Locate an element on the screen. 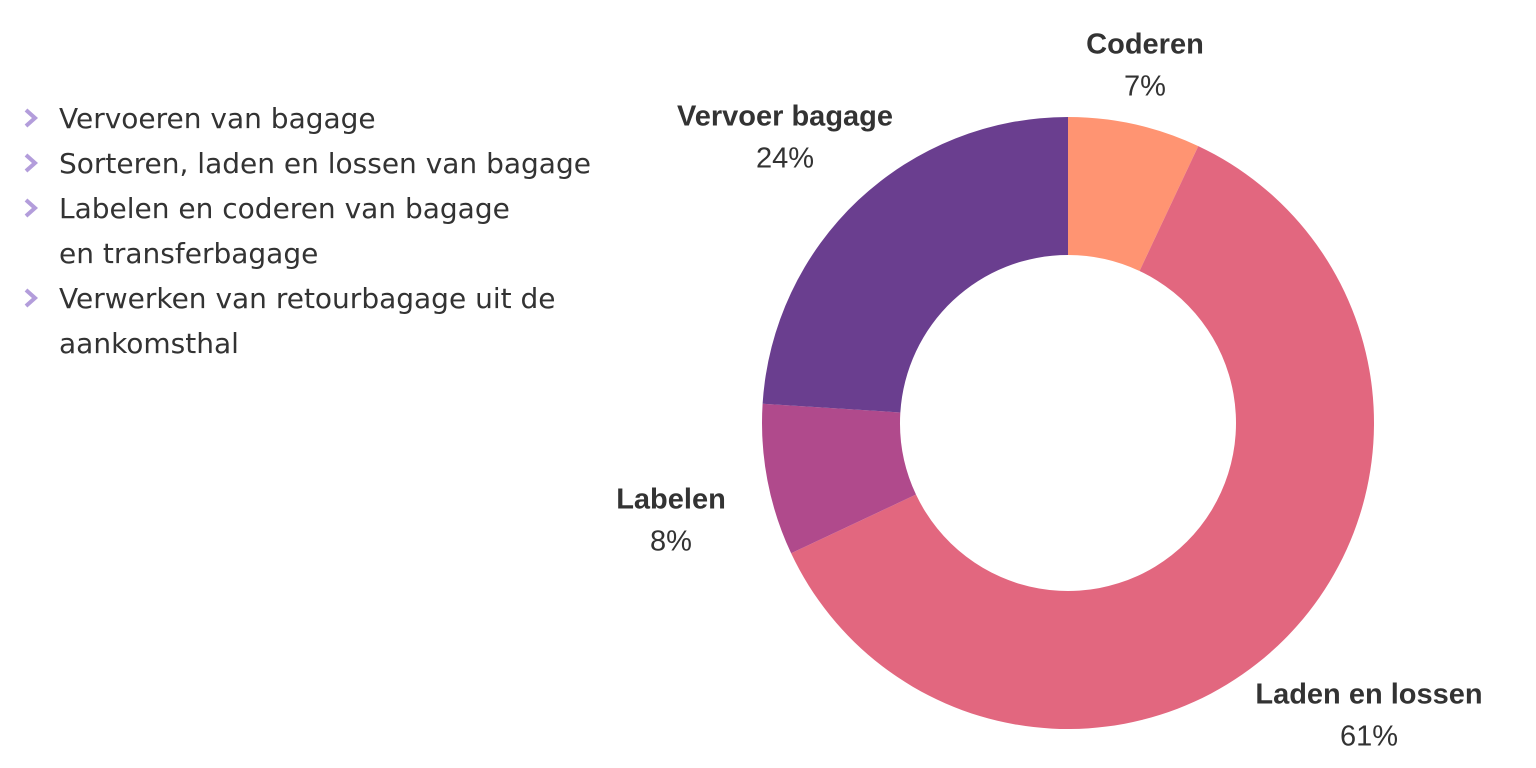  slice-value-label: 61% is located at coordinates (1369, 737).